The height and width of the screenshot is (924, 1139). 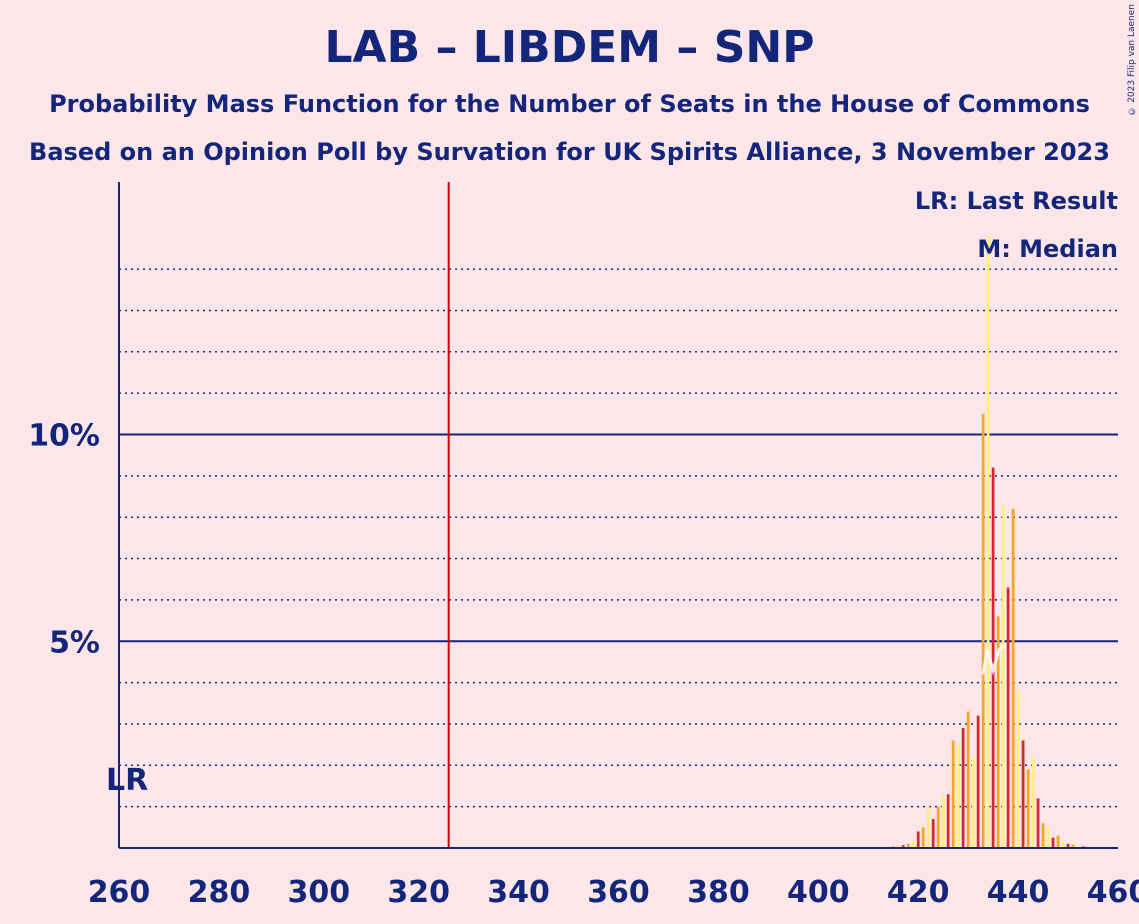 I want to click on x-tick-label: 340, so click(x=518, y=892).